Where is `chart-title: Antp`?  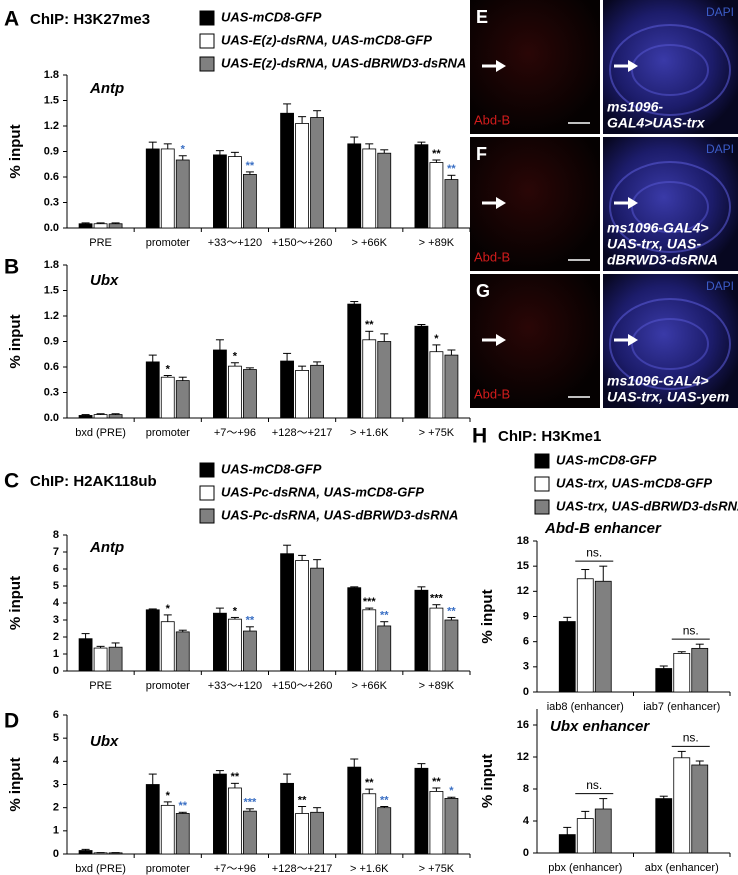
chart-title: Antp is located at coordinates (106, 88).